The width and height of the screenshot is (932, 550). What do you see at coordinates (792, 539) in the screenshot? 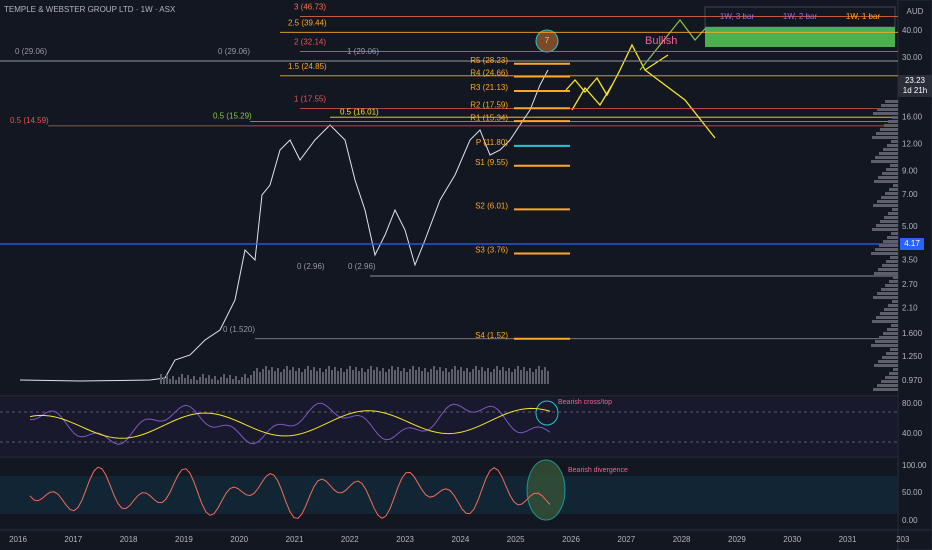
I see `time-tick-label: 2030` at bounding box center [792, 539].